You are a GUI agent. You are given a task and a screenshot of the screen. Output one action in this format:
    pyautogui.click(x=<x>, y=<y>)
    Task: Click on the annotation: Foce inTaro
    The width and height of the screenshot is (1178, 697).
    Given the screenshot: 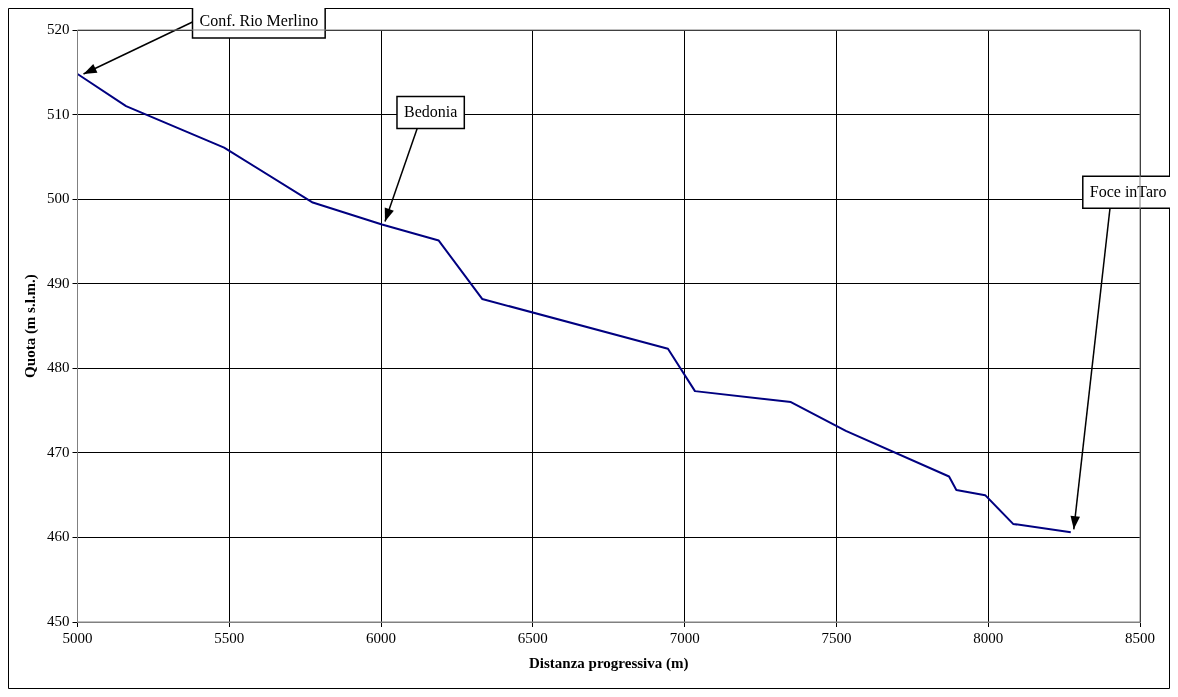 What is the action you would take?
    pyautogui.click(x=1128, y=191)
    